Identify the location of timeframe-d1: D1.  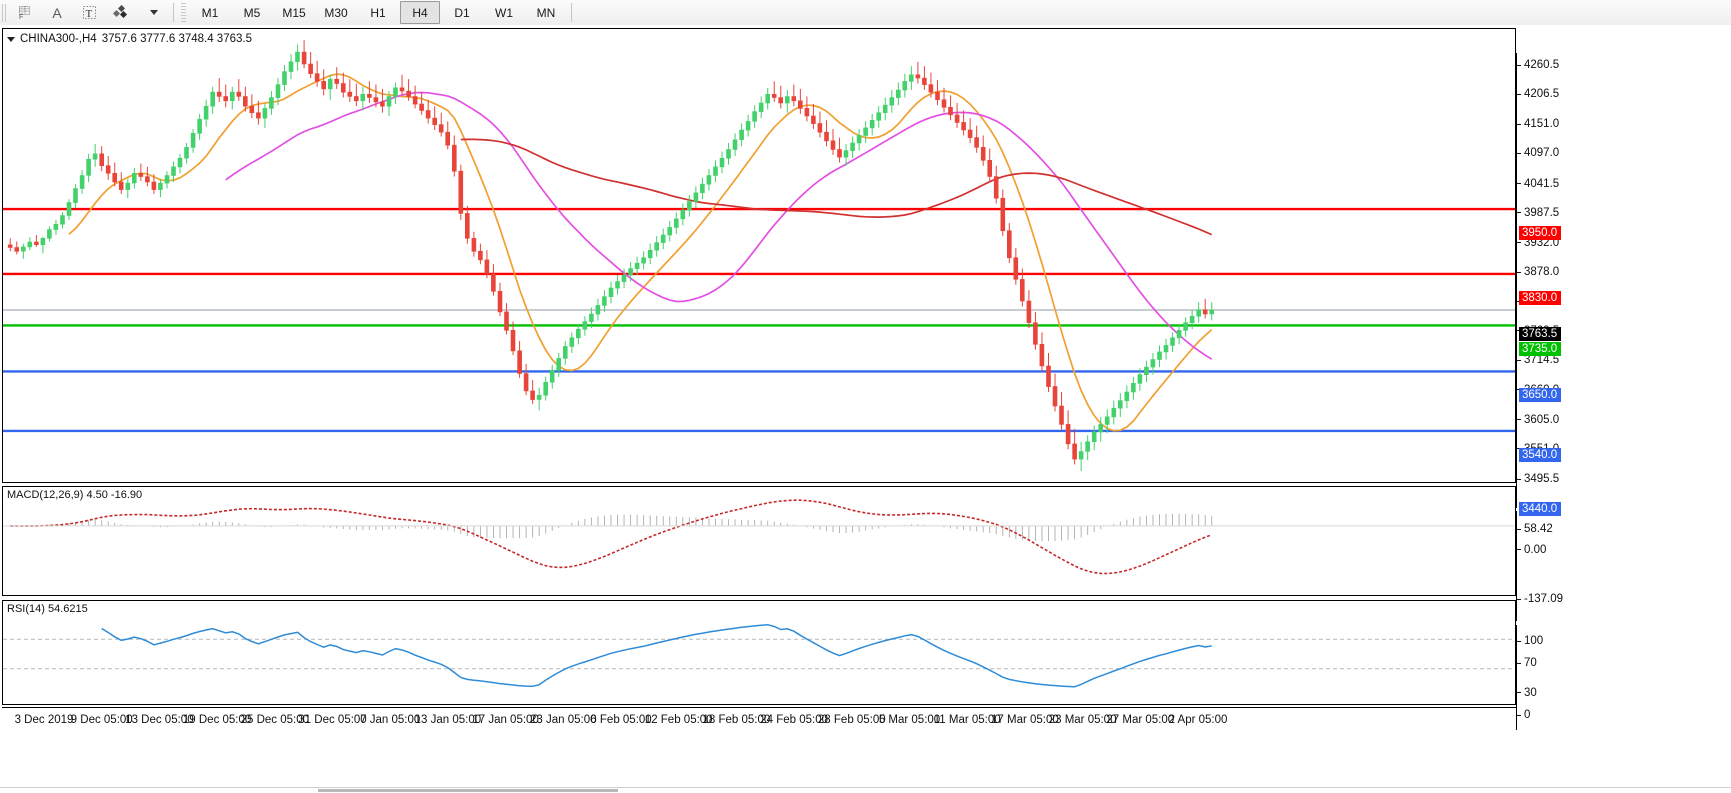
(462, 12).